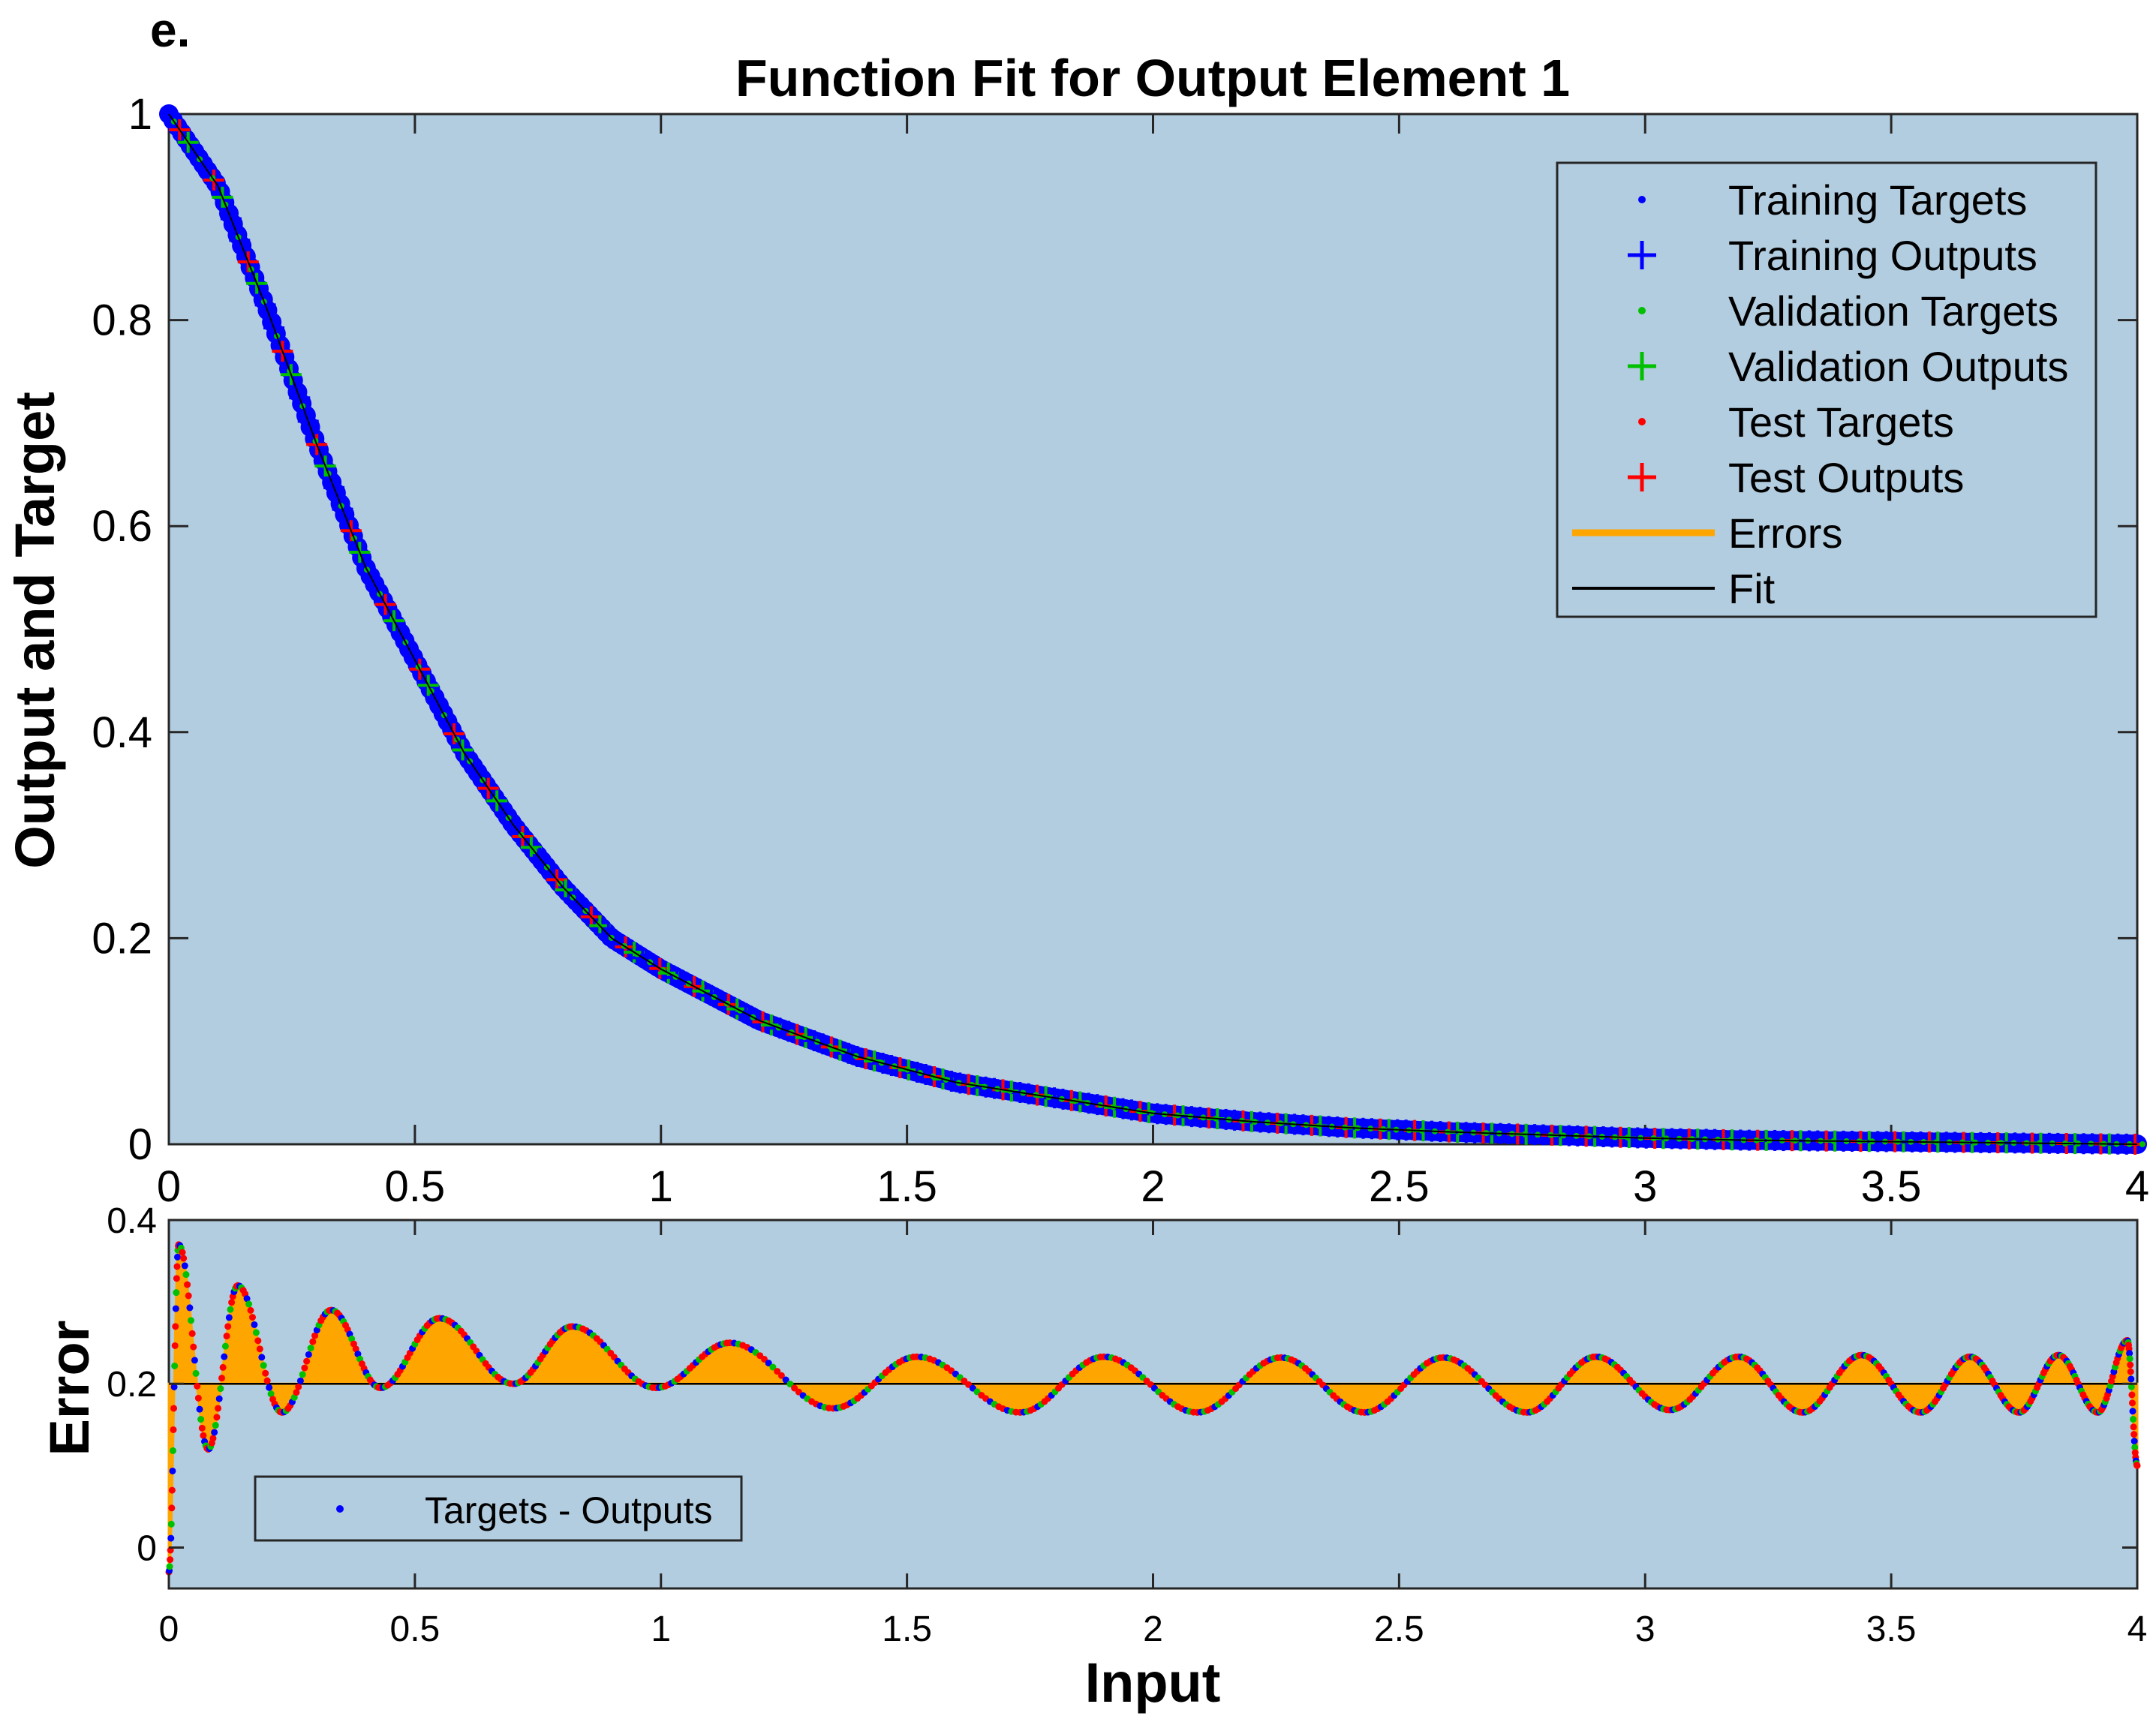 The width and height of the screenshot is (2156, 1719). Describe the element at coordinates (122, 320) in the screenshot. I see `y-tick-label: 0.8` at that location.